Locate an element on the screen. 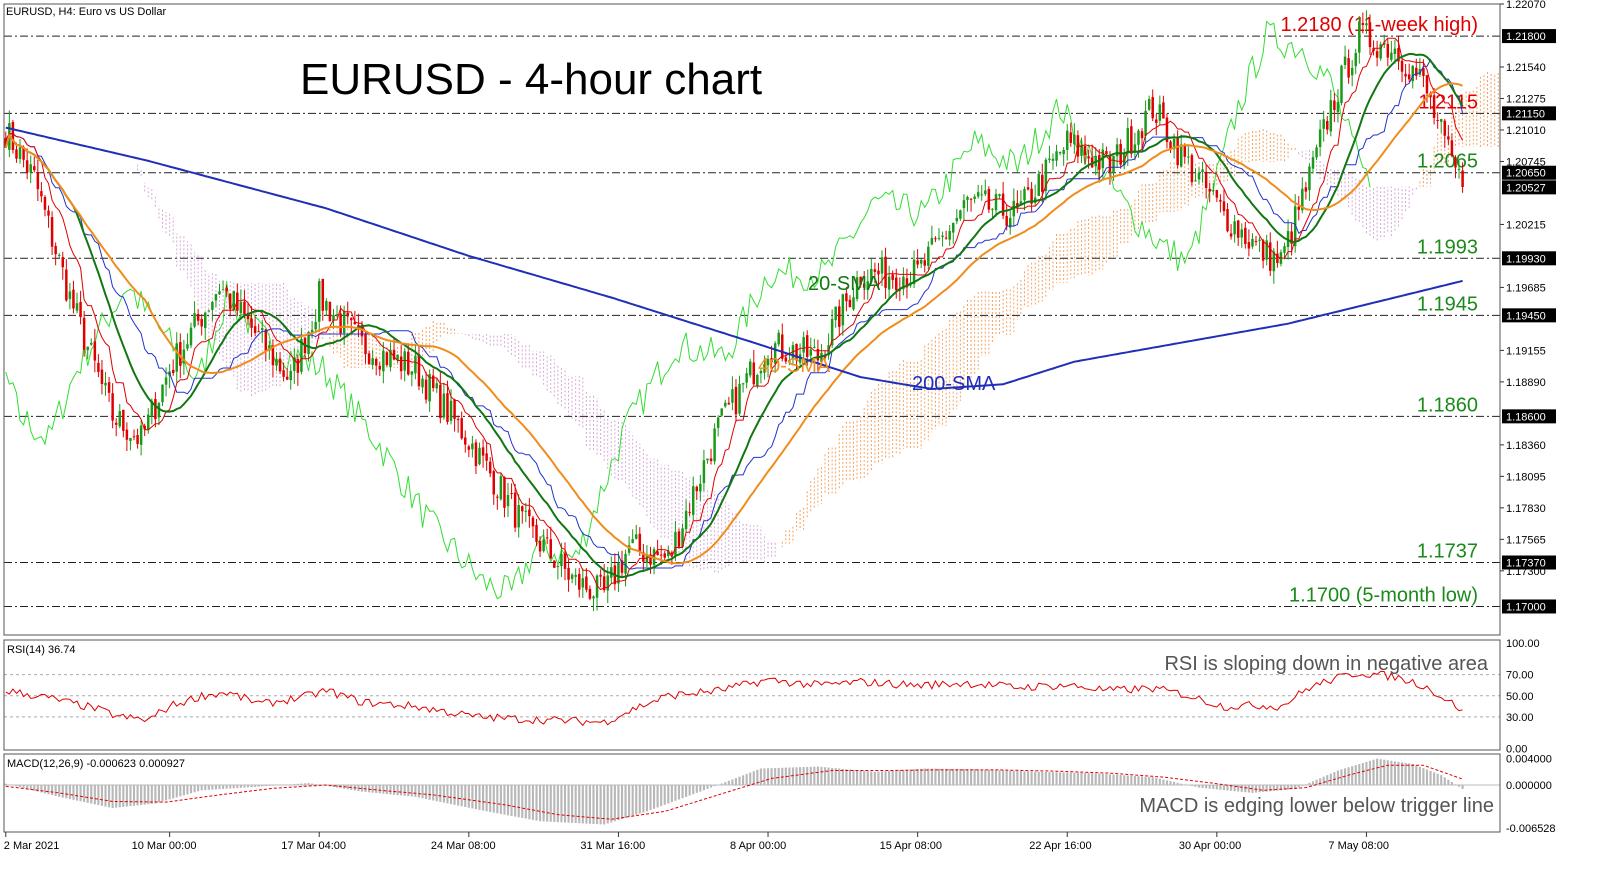 The width and height of the screenshot is (1607, 877). macd-y-tick-label: -0.006528 is located at coordinates (1531, 829).